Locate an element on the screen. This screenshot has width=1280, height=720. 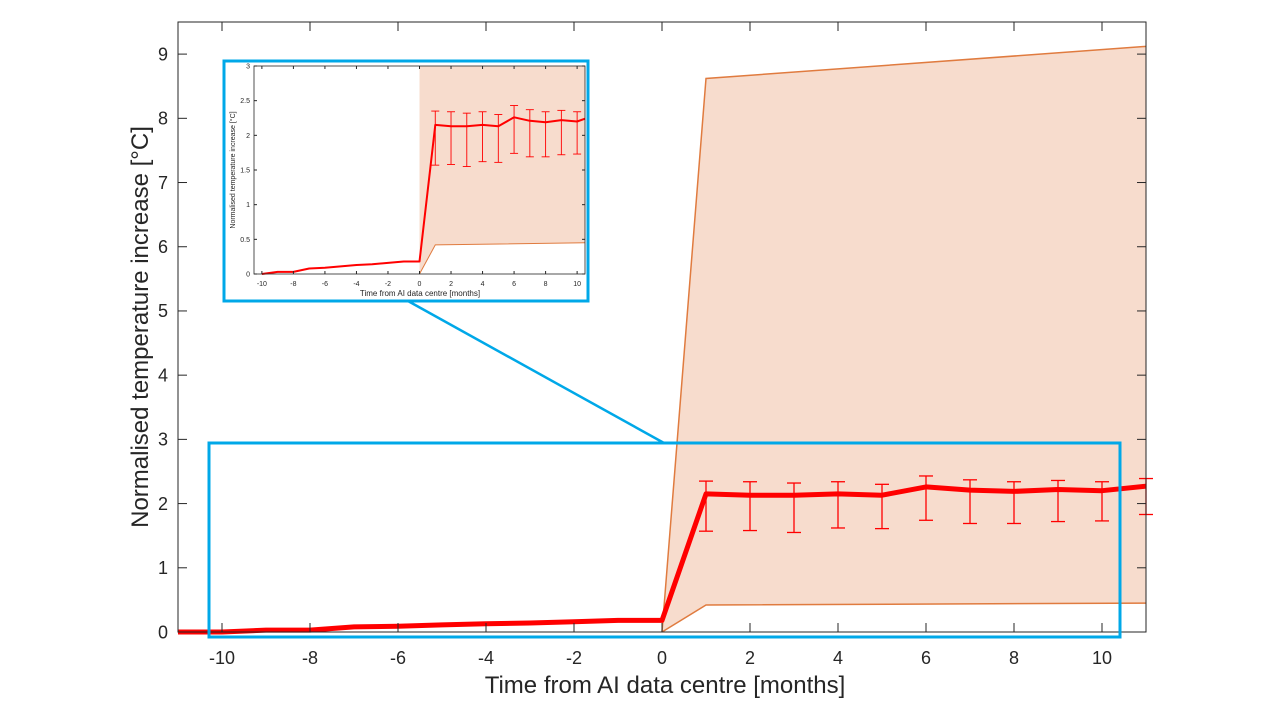
main-band-lower-edge is located at coordinates (904, 617).